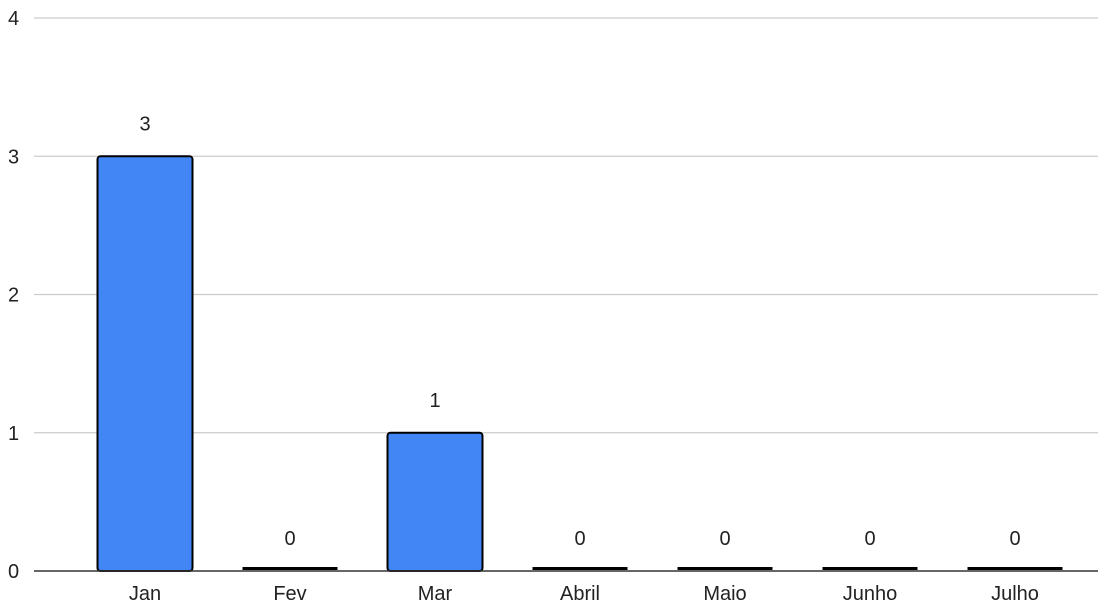 Image resolution: width=1098 pixels, height=613 pixels. What do you see at coordinates (870, 568) in the screenshot?
I see `bar-junho` at bounding box center [870, 568].